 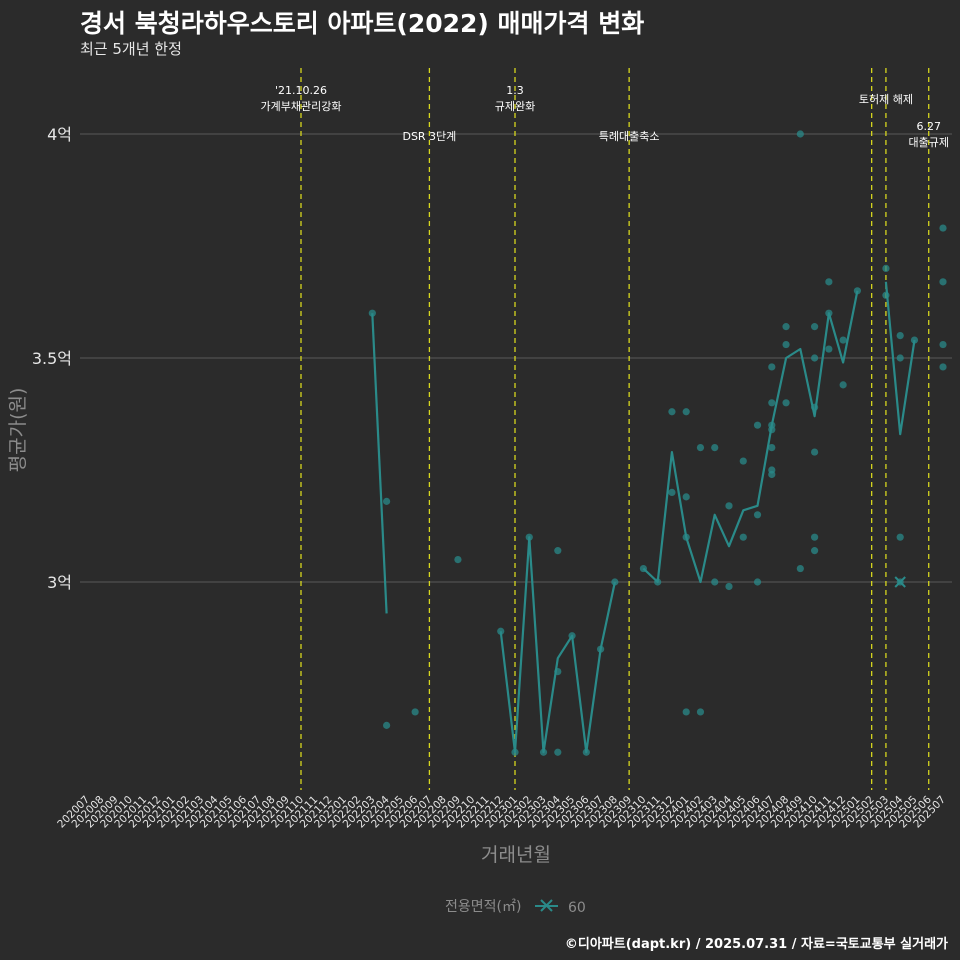 I want to click on event-label: 토허제 해제, so click(x=886, y=99).